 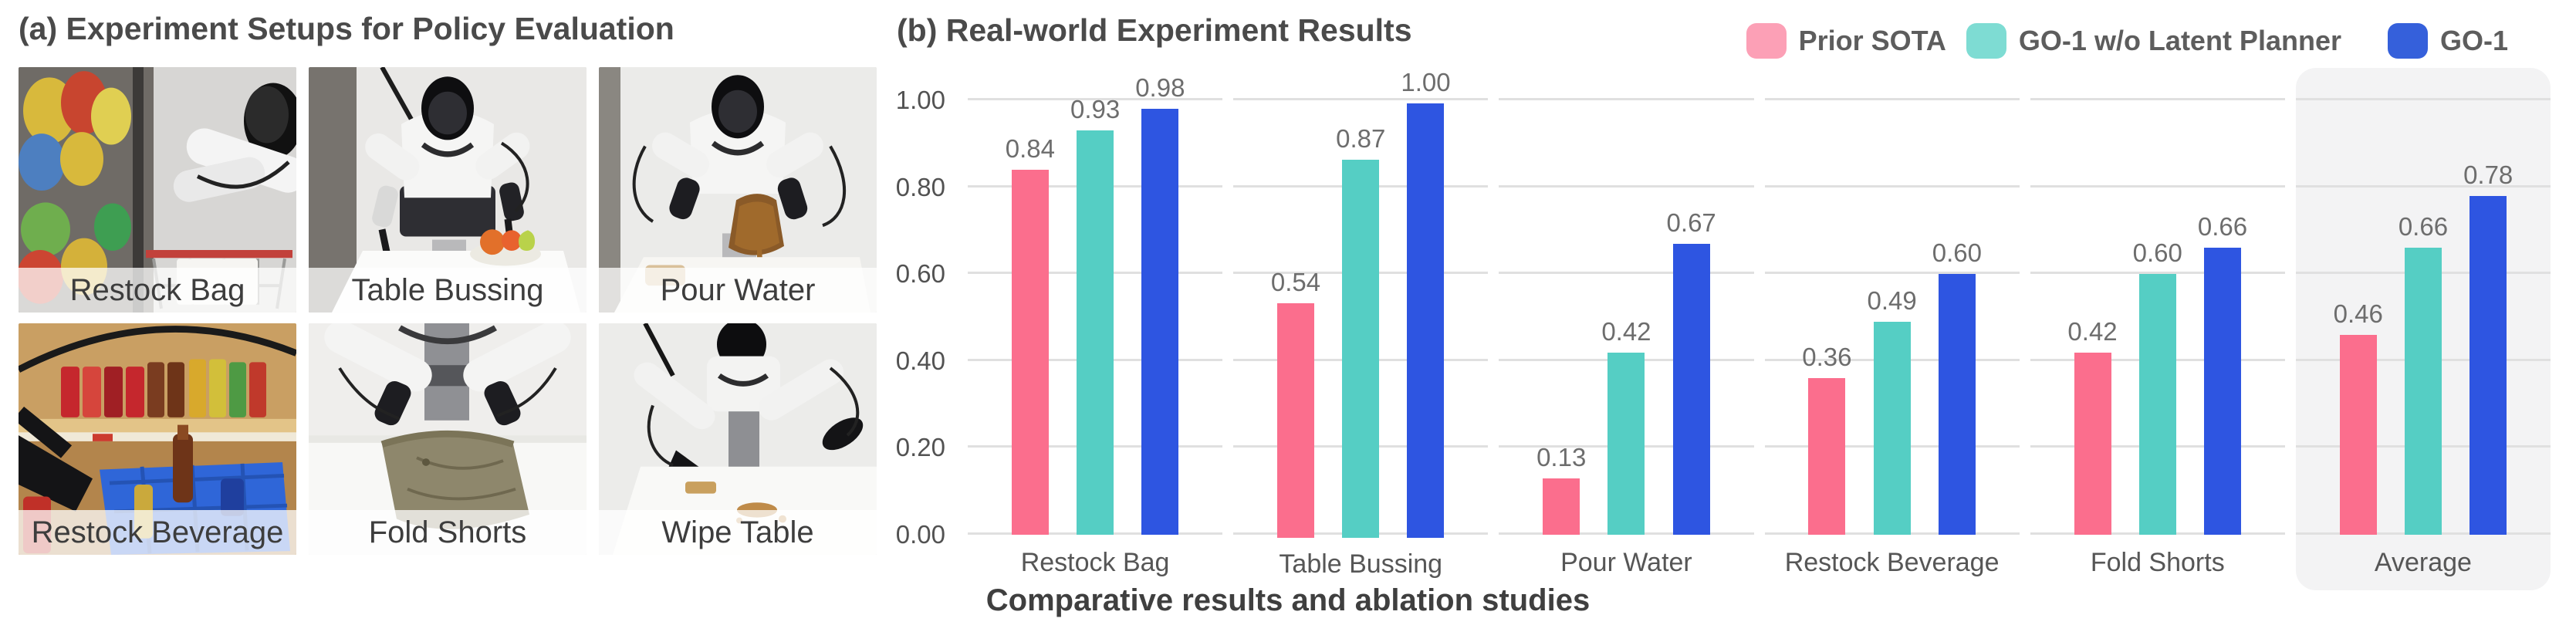 What do you see at coordinates (1626, 443) in the screenshot?
I see `bar-go-1-w-o-latent-planner-pour-water` at bounding box center [1626, 443].